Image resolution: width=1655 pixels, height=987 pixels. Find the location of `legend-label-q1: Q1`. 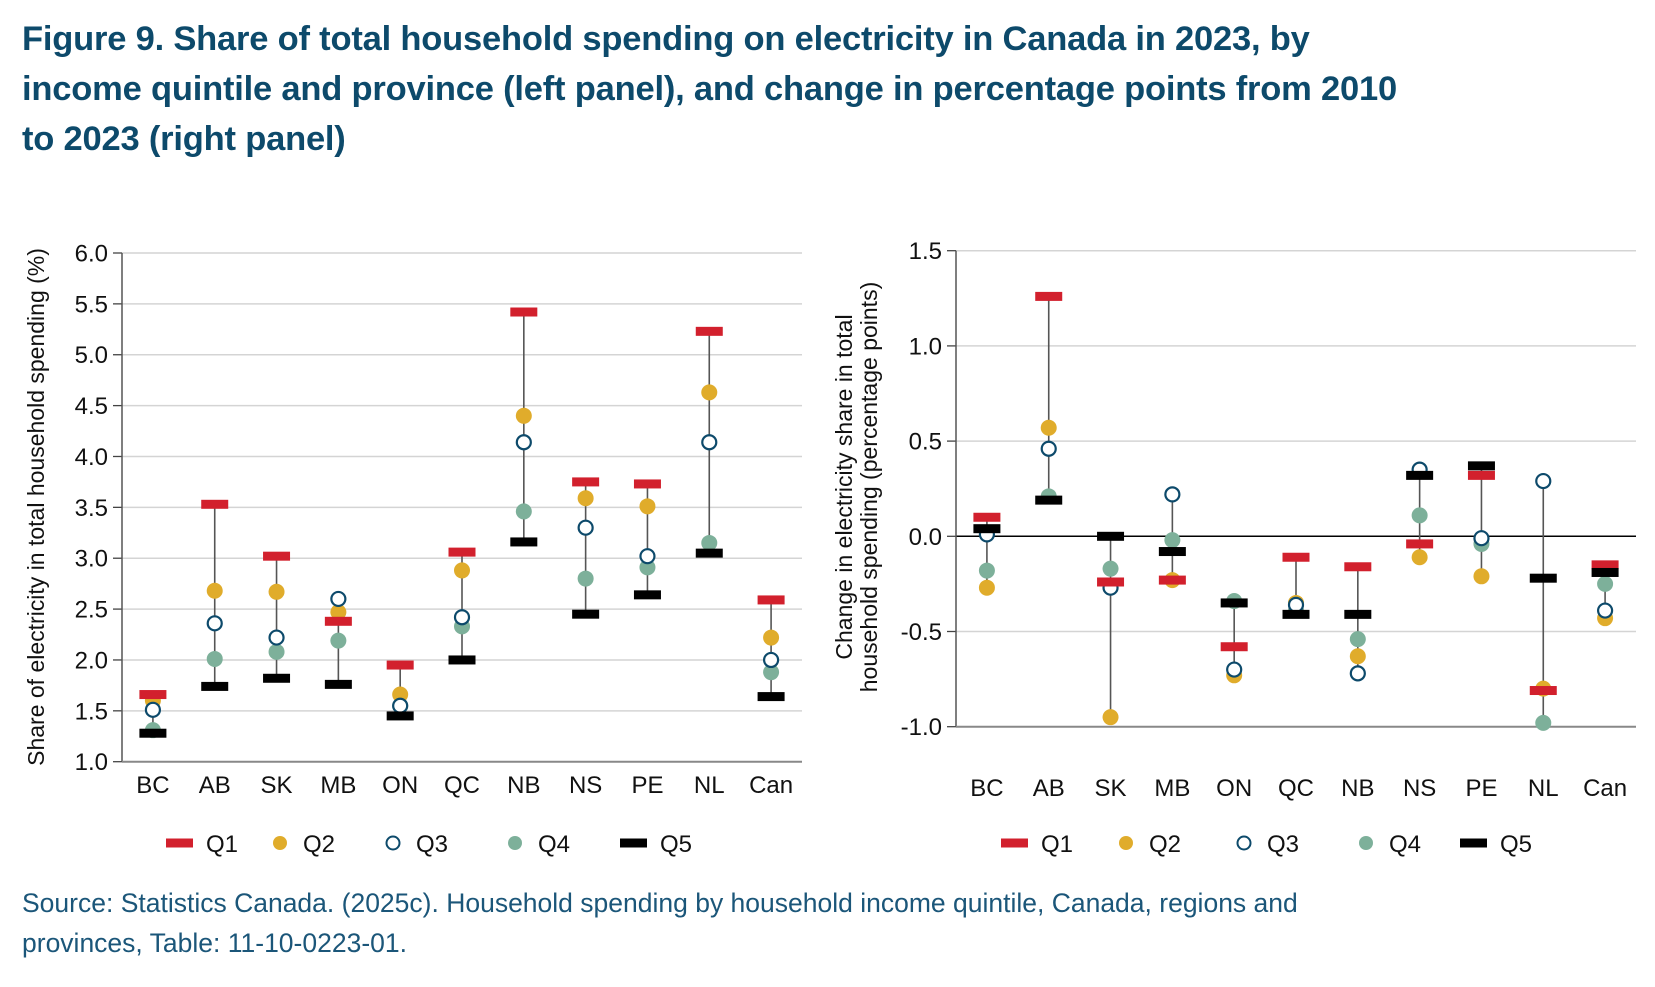

legend-label-q1: Q1 is located at coordinates (1057, 844).